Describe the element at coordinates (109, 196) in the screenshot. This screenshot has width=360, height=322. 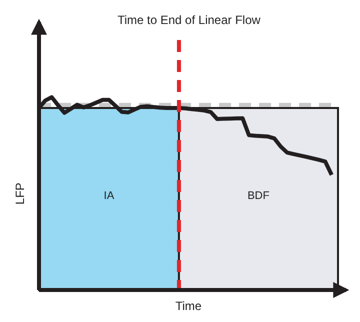
I see `series-label: IA` at that location.